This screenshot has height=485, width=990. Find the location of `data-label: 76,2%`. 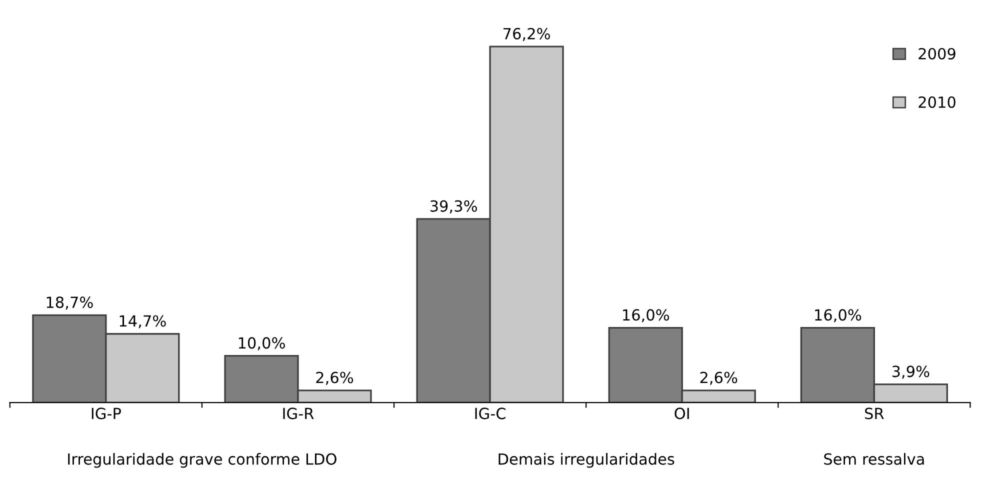

data-label: 76,2% is located at coordinates (527, 35).